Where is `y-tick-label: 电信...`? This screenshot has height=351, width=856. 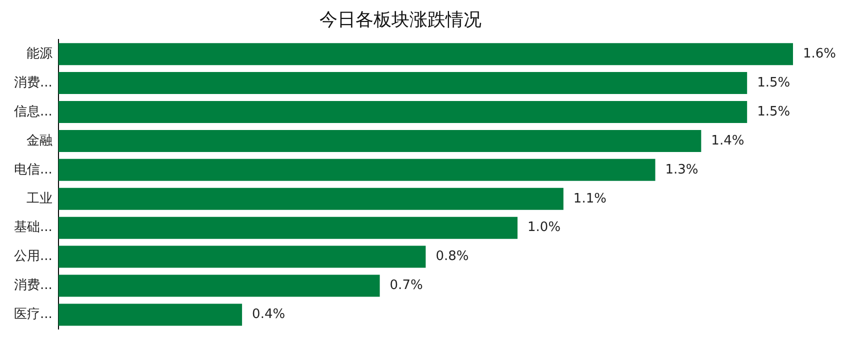 y-tick-label: 电信... is located at coordinates (33, 170).